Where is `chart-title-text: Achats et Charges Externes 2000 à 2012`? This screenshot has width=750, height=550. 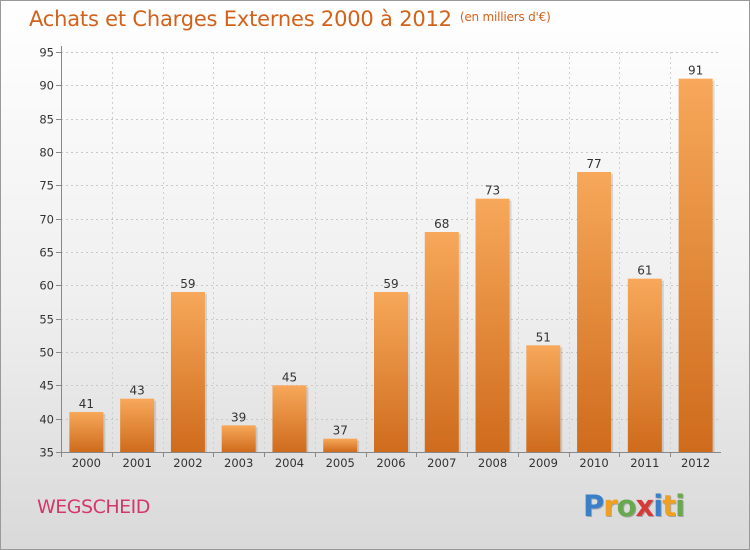 chart-title-text: Achats et Charges Externes 2000 à 2012 is located at coordinates (240, 19).